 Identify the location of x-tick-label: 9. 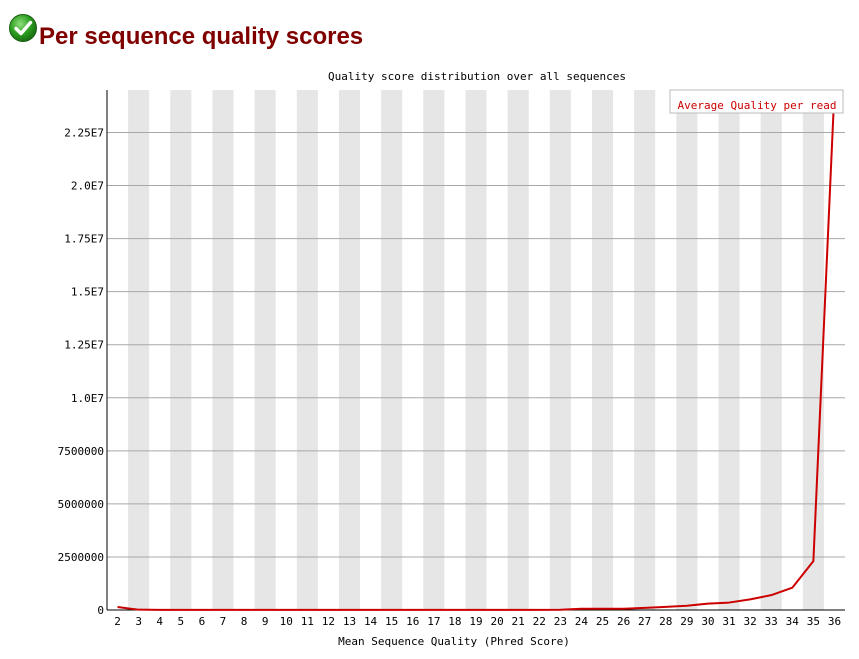
(265, 621).